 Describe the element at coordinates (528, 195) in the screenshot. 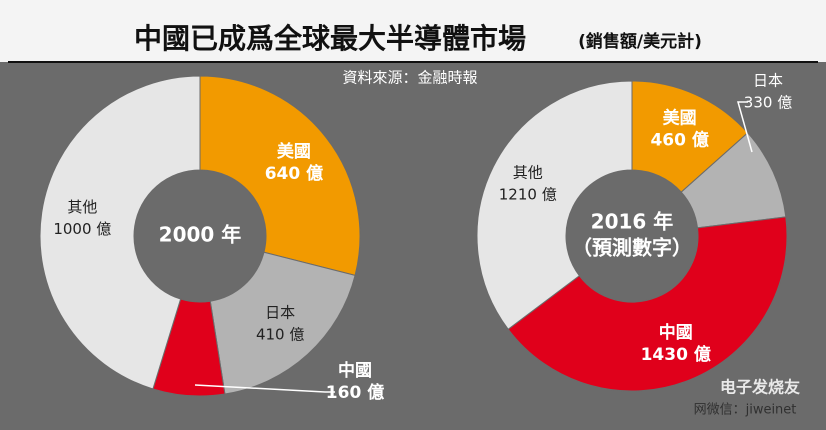

I see `value-label: 1210 億` at that location.